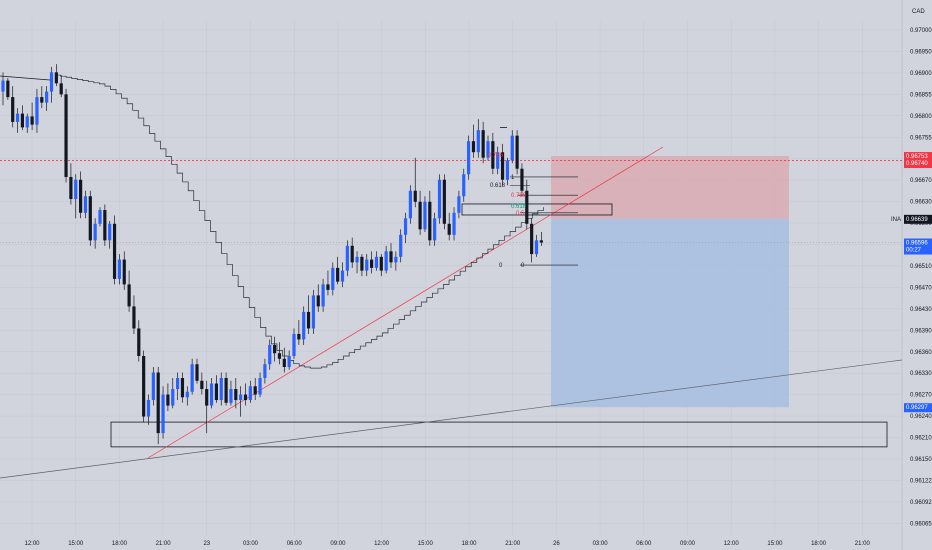 Image resolution: width=932 pixels, height=550 pixels. I want to click on y-tick-label: 0.96470, so click(921, 288).